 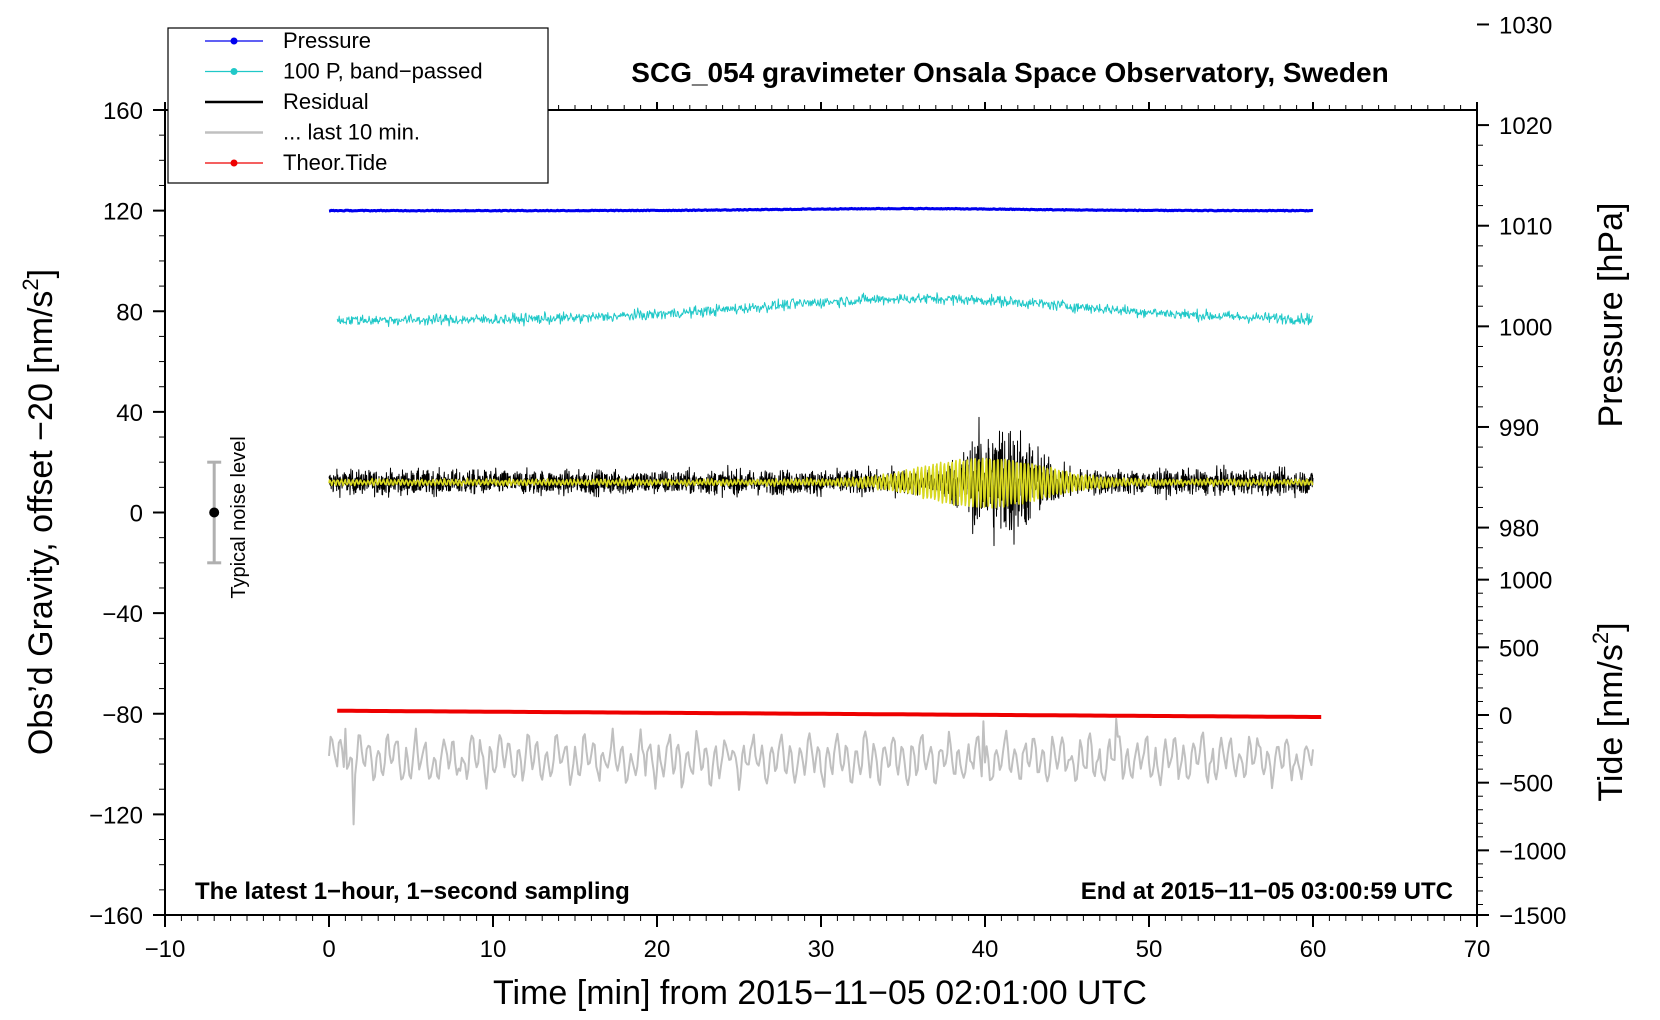 What do you see at coordinates (123, 212) in the screenshot?
I see `y-tick-label: 120` at bounding box center [123, 212].